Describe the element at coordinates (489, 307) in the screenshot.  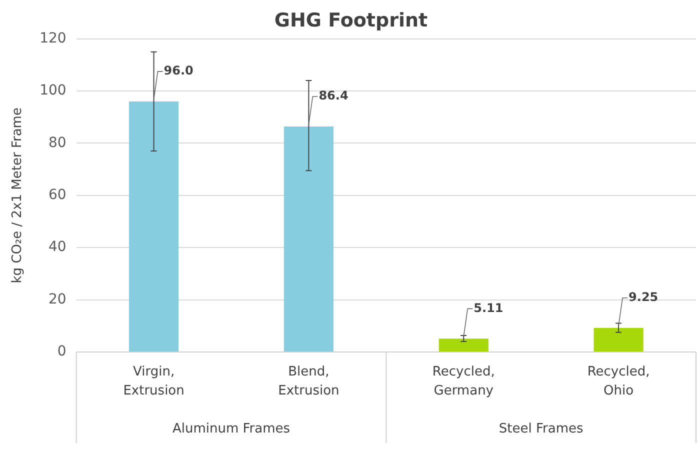
I see `data-label: 5.11` at that location.